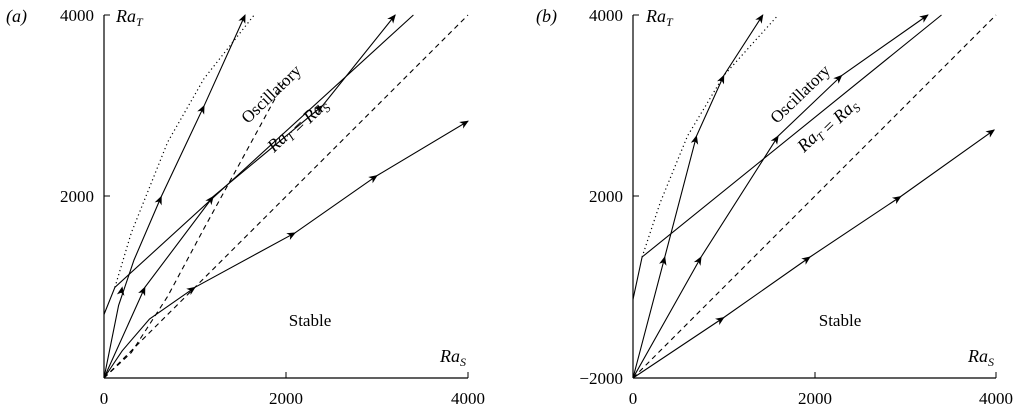 The width and height of the screenshot is (1026, 414). I want to click on series-line-dashed, so click(195, 228).